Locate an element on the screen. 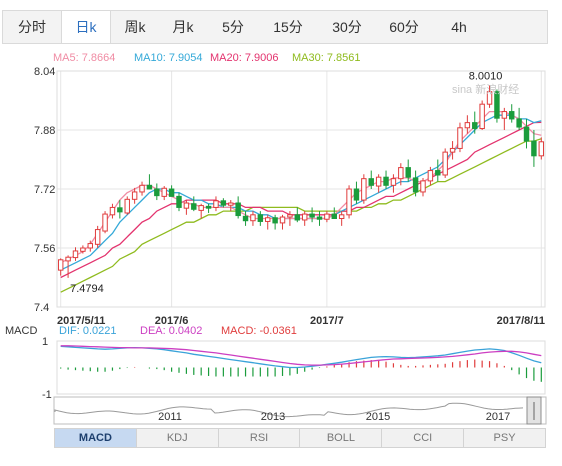 The height and width of the screenshot is (466, 562). tab-5: 15分 is located at coordinates (288, 27).